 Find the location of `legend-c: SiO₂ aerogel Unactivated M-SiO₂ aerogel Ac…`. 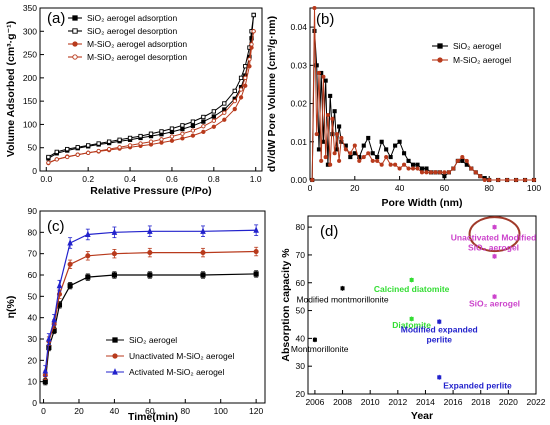

legend-c: SiO₂ aerogel Unactivated M-SiO₂ aerogel Ac… is located at coordinates (170, 356).